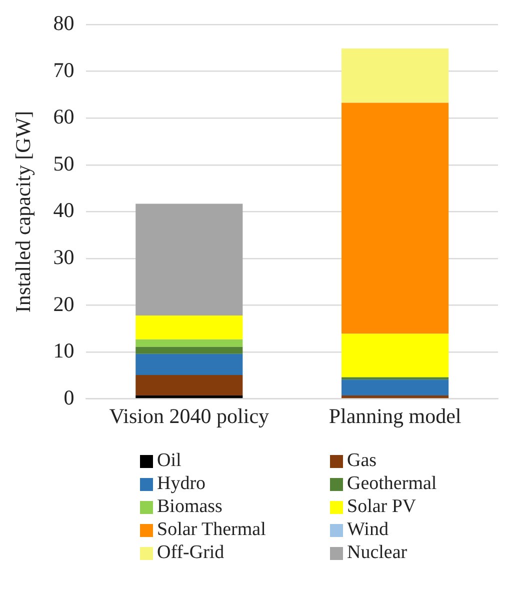 The height and width of the screenshot is (597, 512). I want to click on legend-label: Solar Thermal, so click(211, 530).